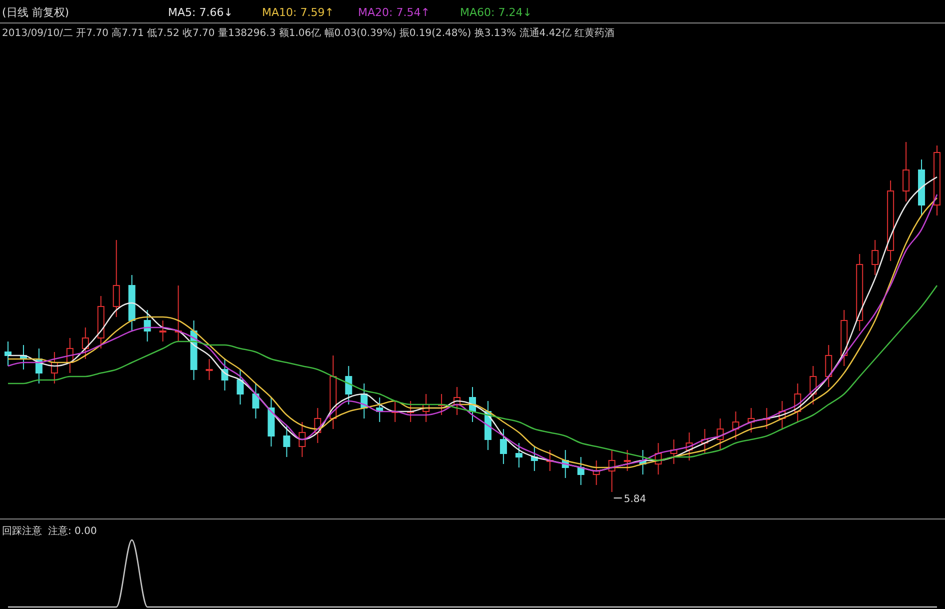 The width and height of the screenshot is (945, 609). Describe the element at coordinates (200, 12) in the screenshot. I see `text: MA5: 7.66↓` at that location.